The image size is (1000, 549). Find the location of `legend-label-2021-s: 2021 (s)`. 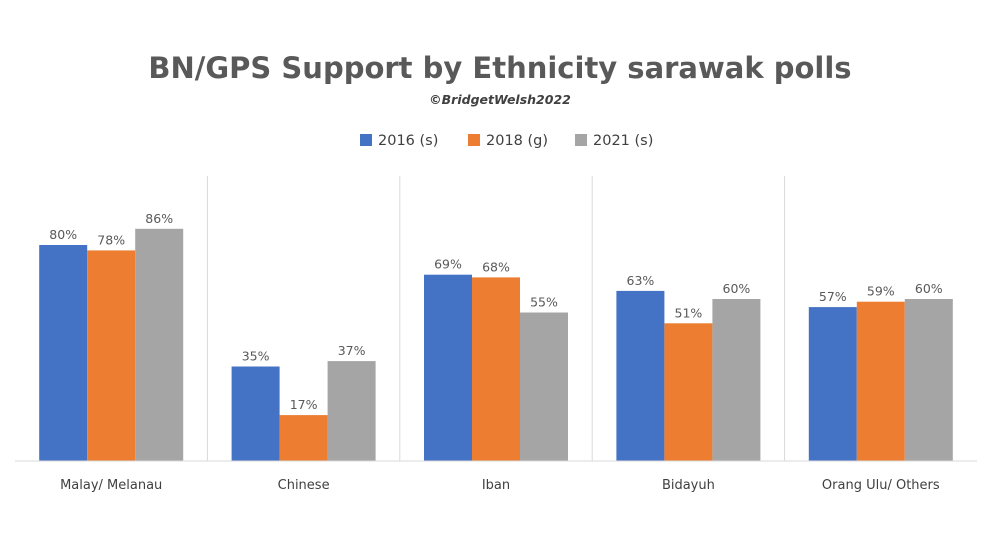

legend-label-2021-s: 2021 (s) is located at coordinates (623, 141).